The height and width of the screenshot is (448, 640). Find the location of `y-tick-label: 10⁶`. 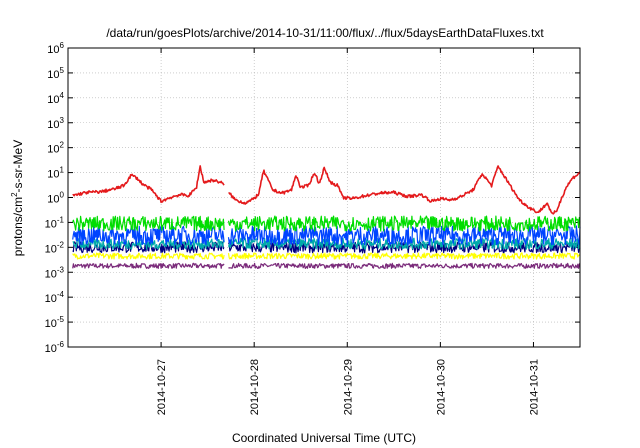

y-tick-label: 10⁶ is located at coordinates (55, 48).